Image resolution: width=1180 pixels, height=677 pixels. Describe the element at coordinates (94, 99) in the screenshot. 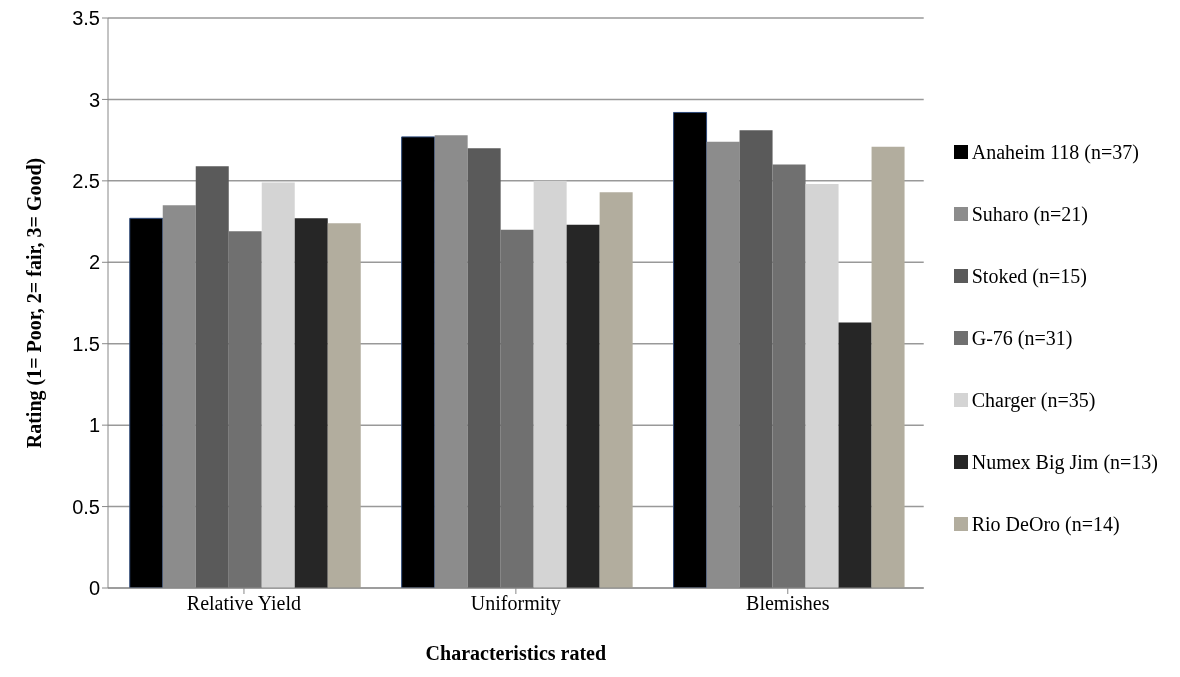

I see `y-tick-label: 3` at that location.